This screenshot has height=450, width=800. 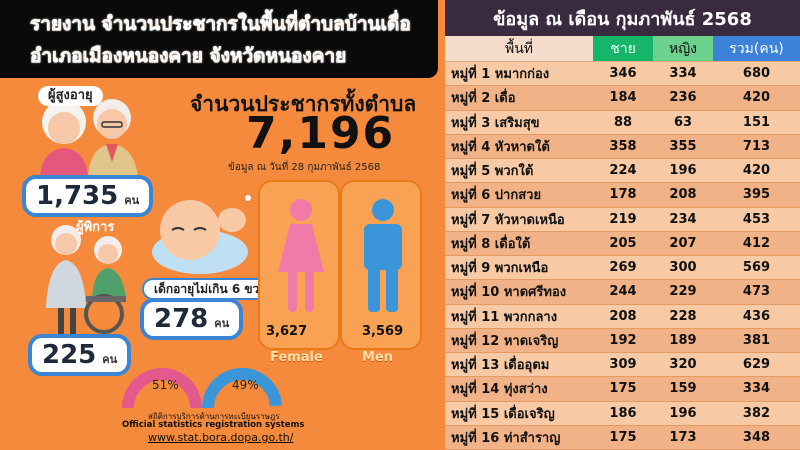 What do you see at coordinates (683, 146) in the screenshot?
I see `cell-female: 355` at bounding box center [683, 146].